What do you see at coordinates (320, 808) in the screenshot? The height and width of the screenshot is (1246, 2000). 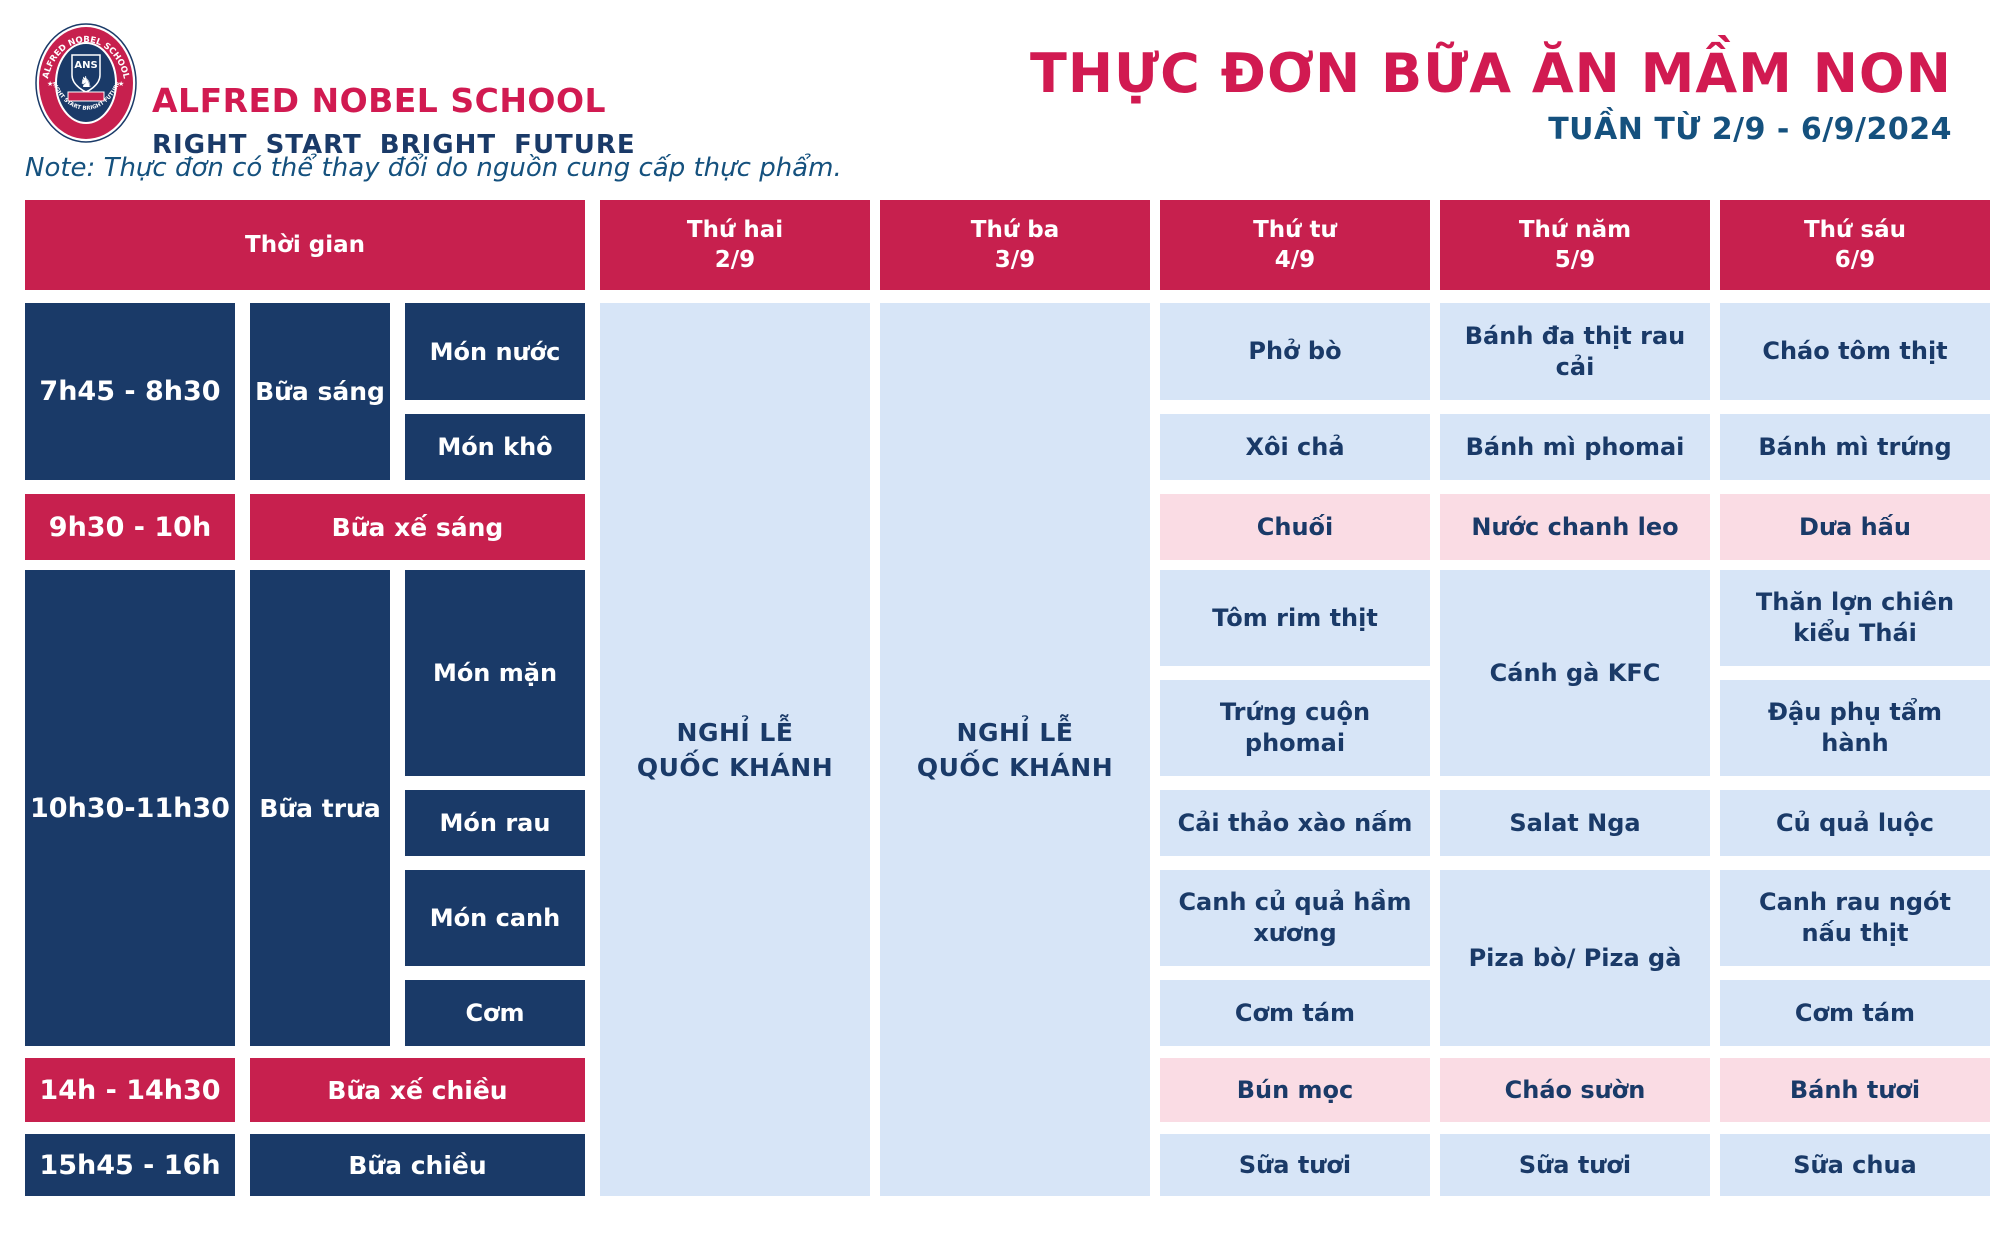 I see `meal-lunch: Bữa trưa` at bounding box center [320, 808].